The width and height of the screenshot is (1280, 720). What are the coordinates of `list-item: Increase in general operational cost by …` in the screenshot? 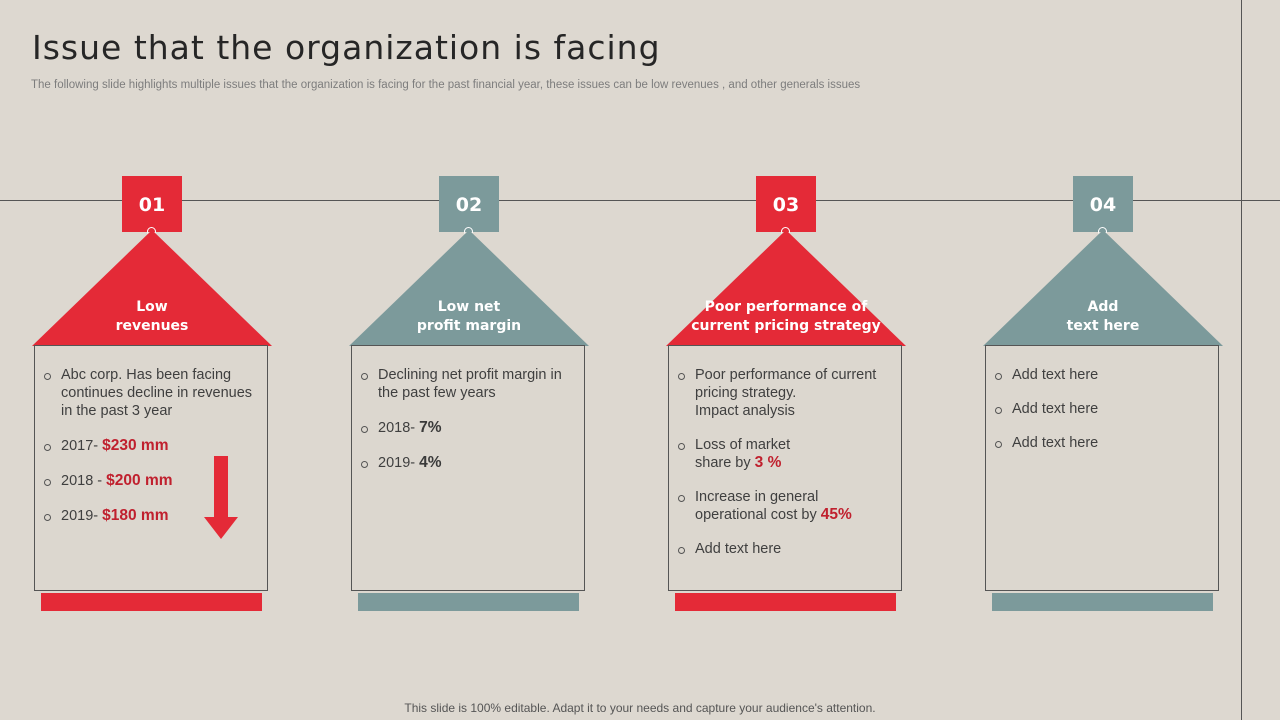 It's located at (784, 506).